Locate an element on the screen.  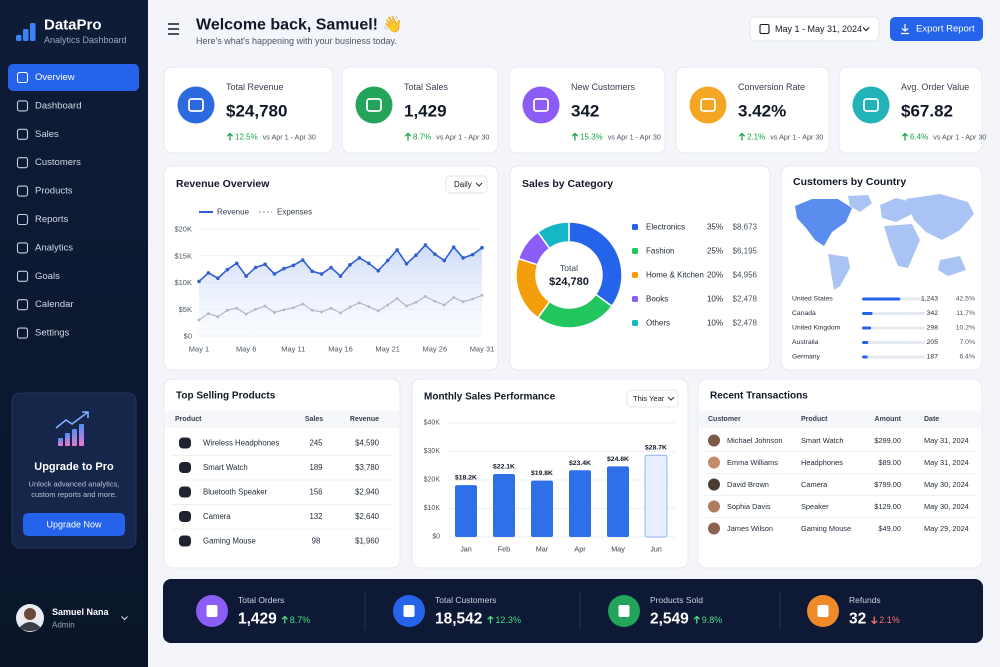
legend-label: Fashion is located at coordinates (660, 251).